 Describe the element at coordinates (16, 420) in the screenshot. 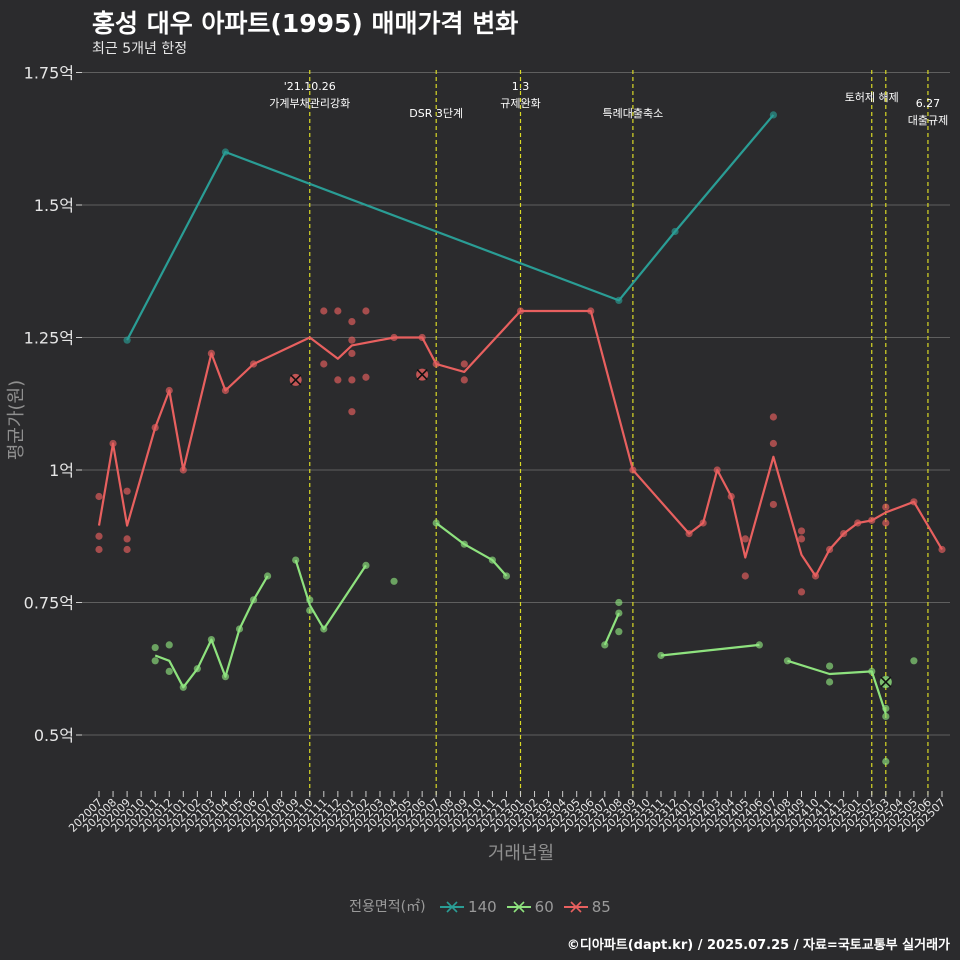

I see `y-axis-title: 평균가(원)` at that location.